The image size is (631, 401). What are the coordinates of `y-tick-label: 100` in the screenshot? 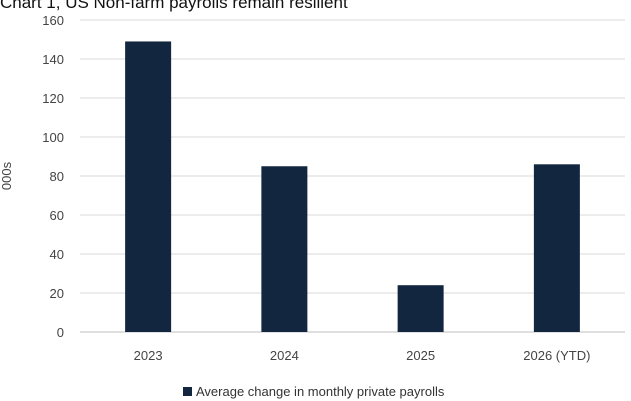 It's located at (53, 137).